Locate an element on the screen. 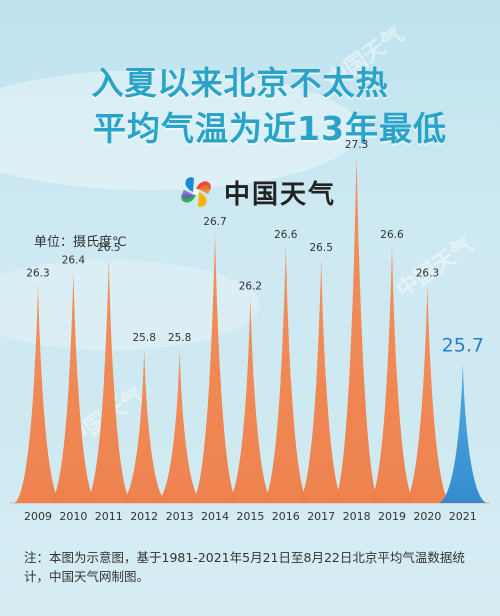  spike-2018 is located at coordinates (356, 329).